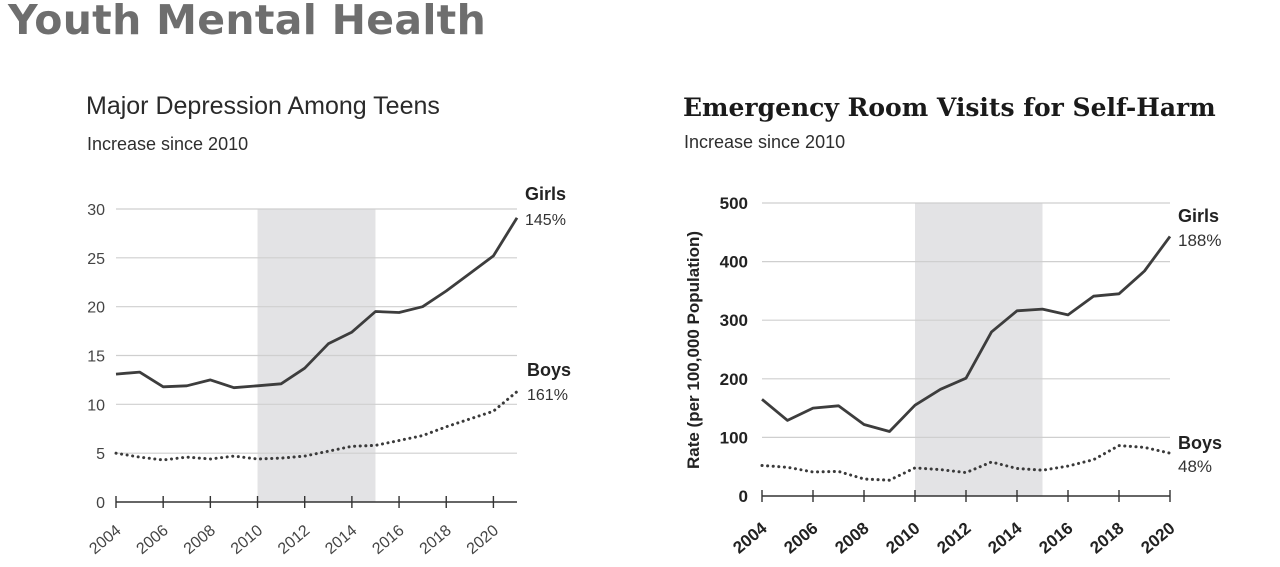  I want to click on y-tick-label: 20, so click(96, 308).